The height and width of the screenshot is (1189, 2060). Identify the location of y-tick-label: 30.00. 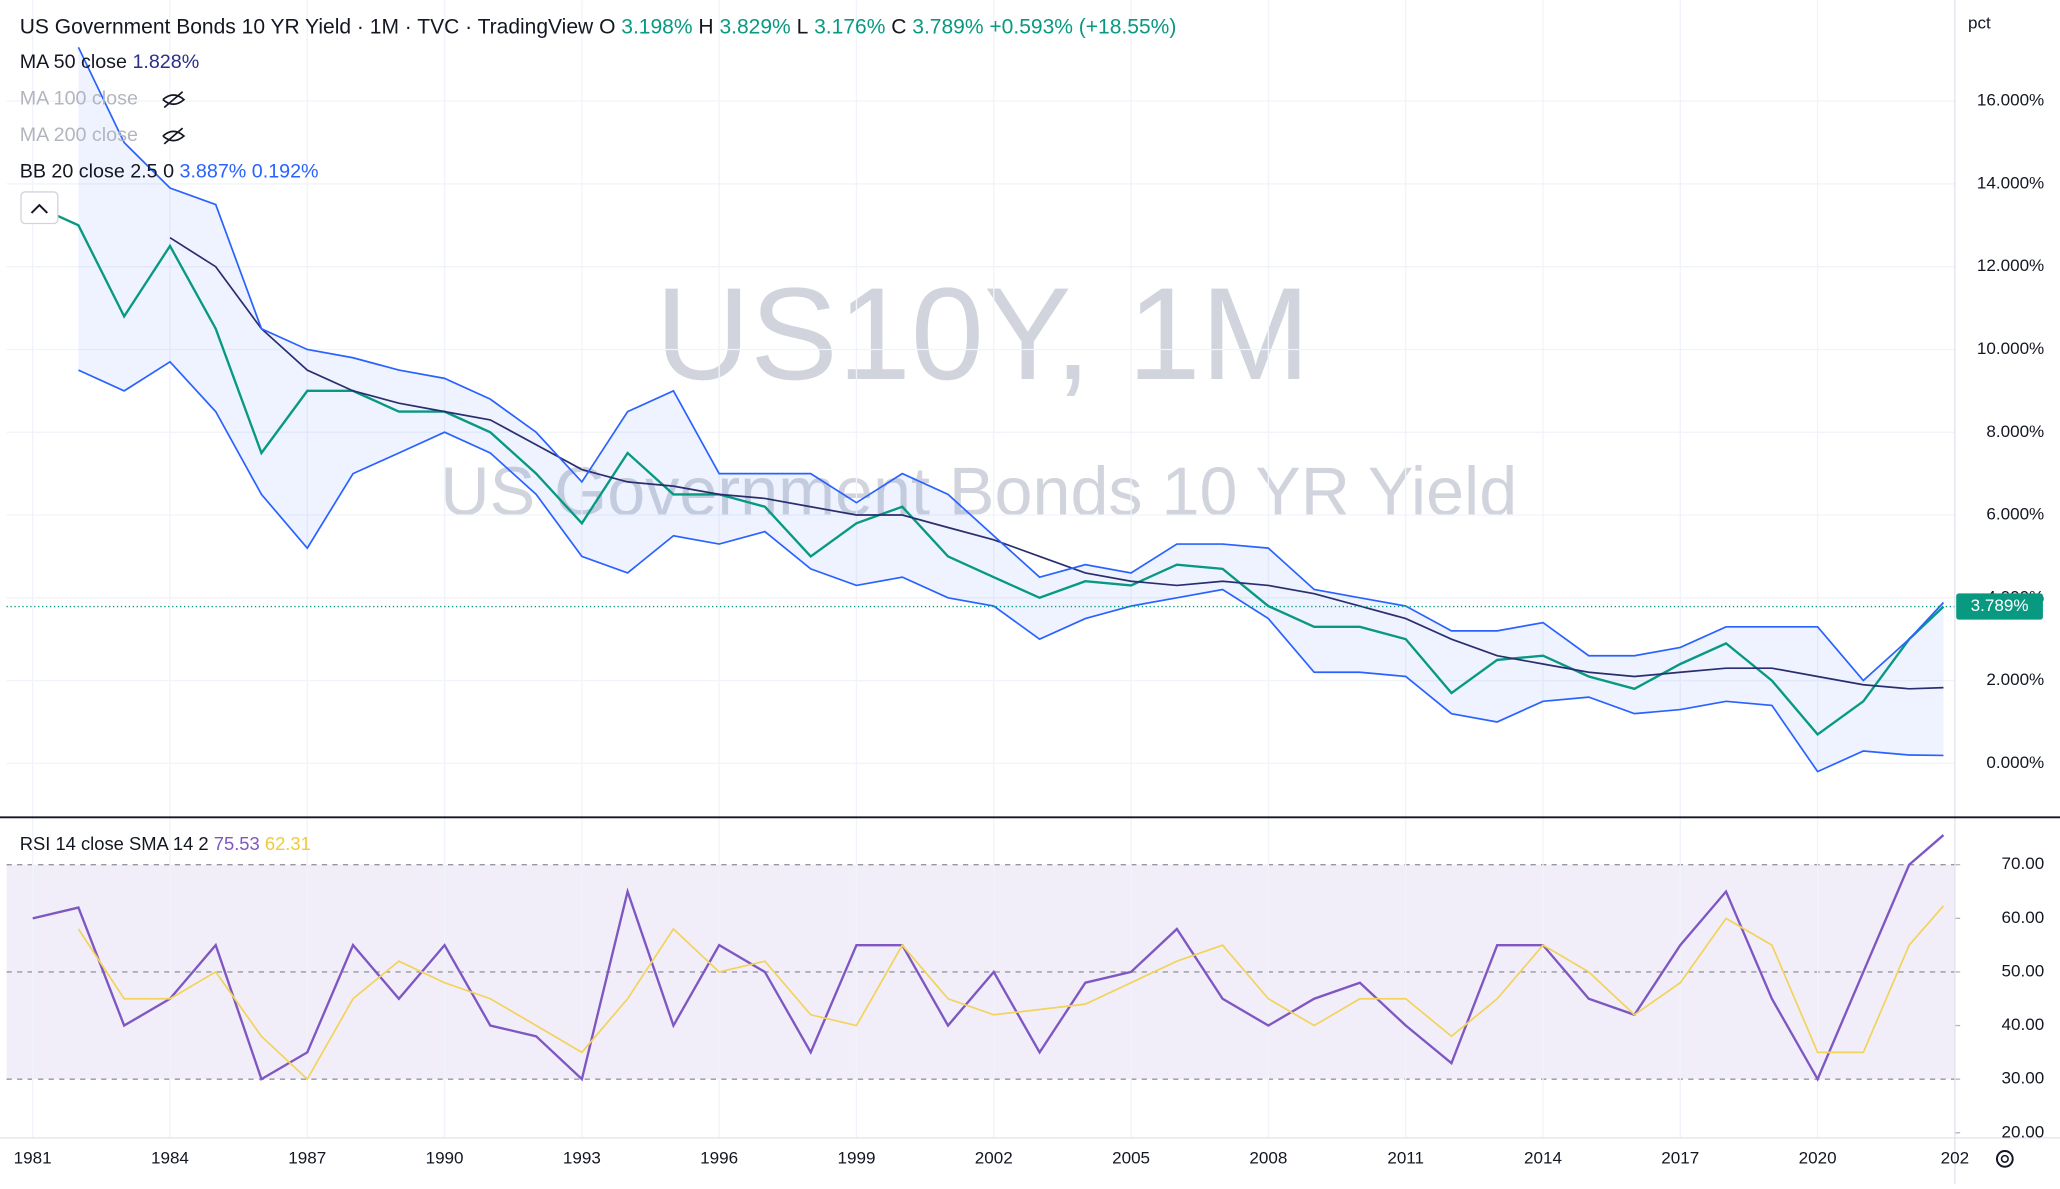
(2023, 1078).